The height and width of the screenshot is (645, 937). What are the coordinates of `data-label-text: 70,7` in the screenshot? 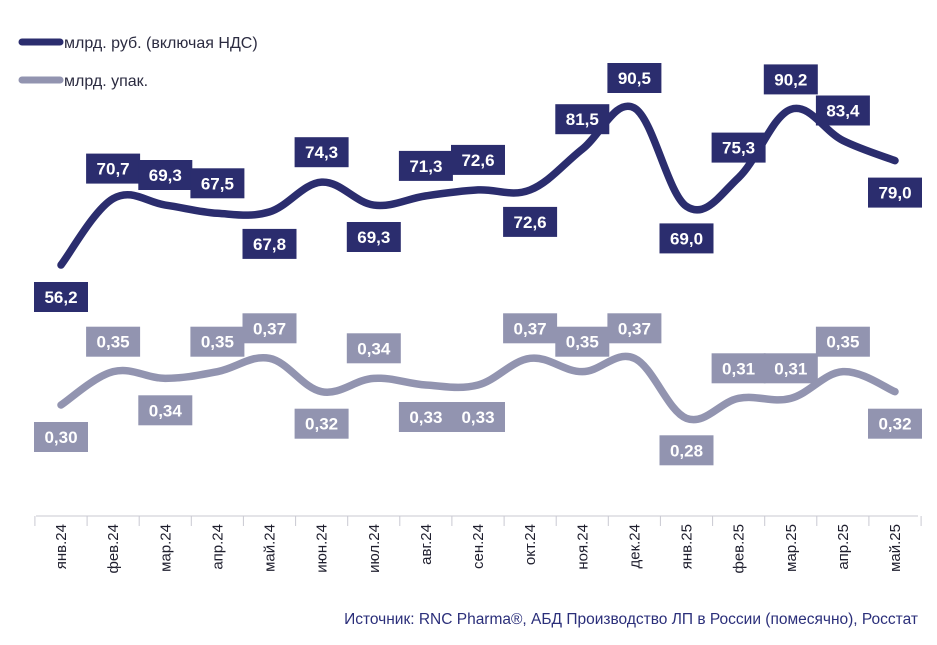 It's located at (113, 169).